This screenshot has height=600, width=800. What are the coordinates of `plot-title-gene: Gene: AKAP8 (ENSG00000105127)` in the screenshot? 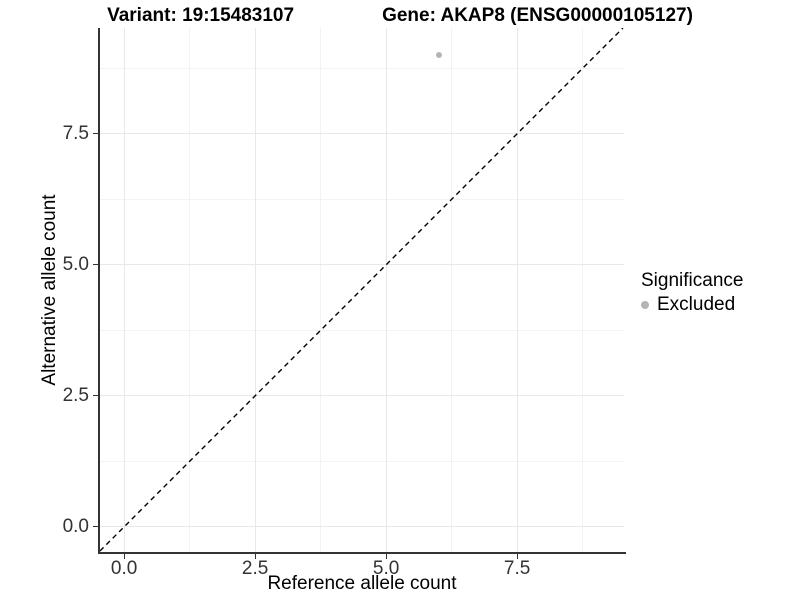 It's located at (537, 15).